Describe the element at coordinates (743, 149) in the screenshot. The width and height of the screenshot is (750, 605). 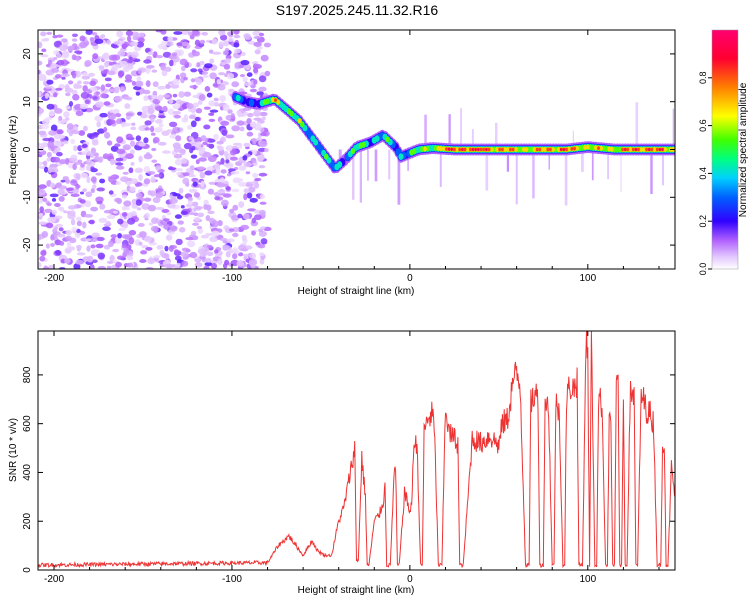
I see `colorbar-label: Normalized spectral amplitude` at that location.